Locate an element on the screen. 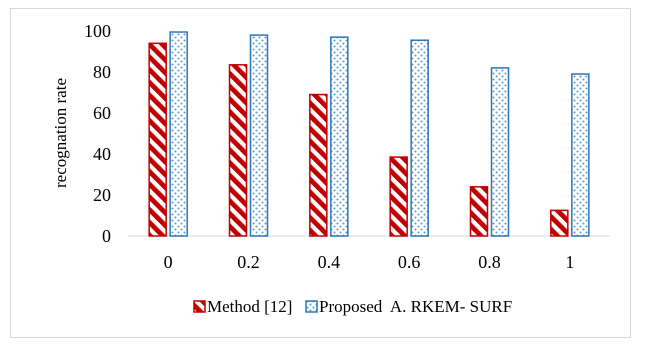  legend-swatch-proposed is located at coordinates (311, 306).